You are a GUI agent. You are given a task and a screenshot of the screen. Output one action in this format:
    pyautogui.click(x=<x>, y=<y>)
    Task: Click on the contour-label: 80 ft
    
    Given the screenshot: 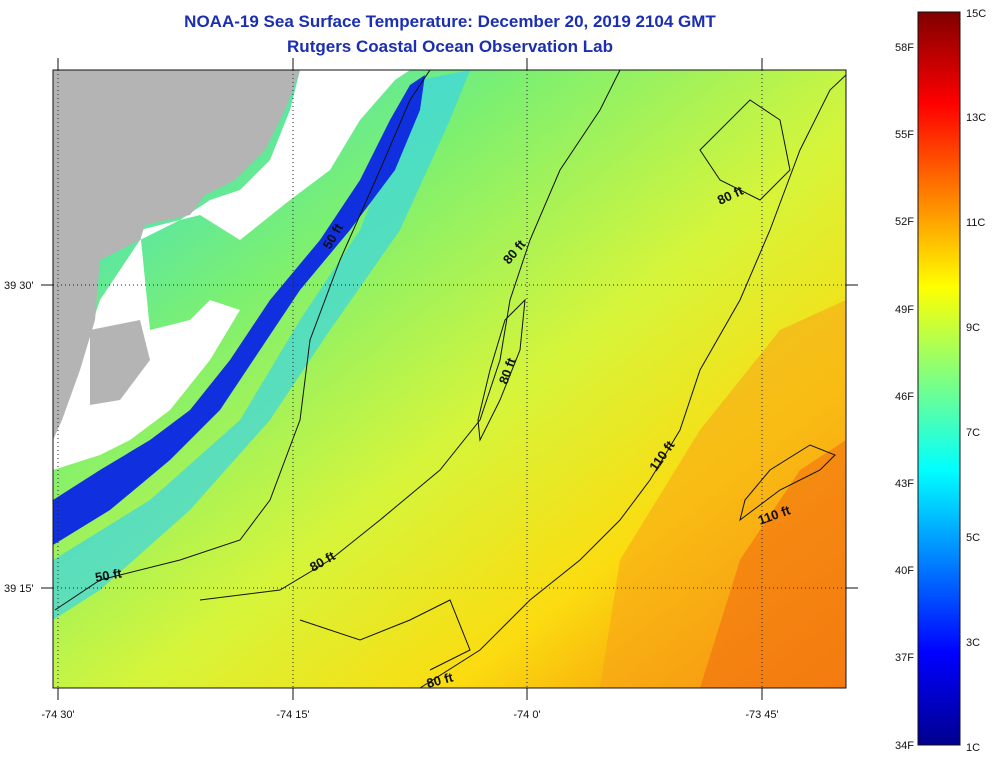 What is the action you would take?
    pyautogui.click(x=440, y=680)
    